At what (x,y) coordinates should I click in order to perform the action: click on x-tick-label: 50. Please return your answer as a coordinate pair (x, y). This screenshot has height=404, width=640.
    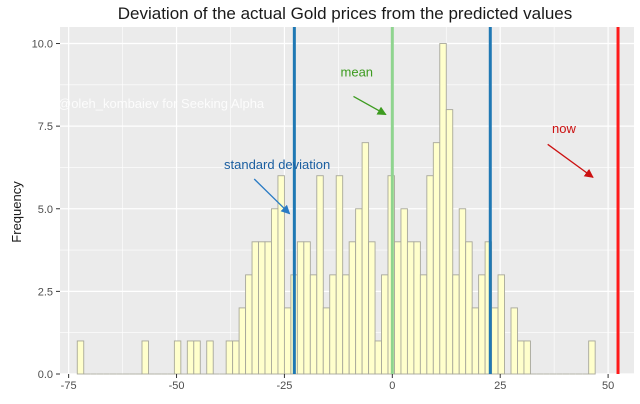
    Looking at the image, I should click on (608, 386).